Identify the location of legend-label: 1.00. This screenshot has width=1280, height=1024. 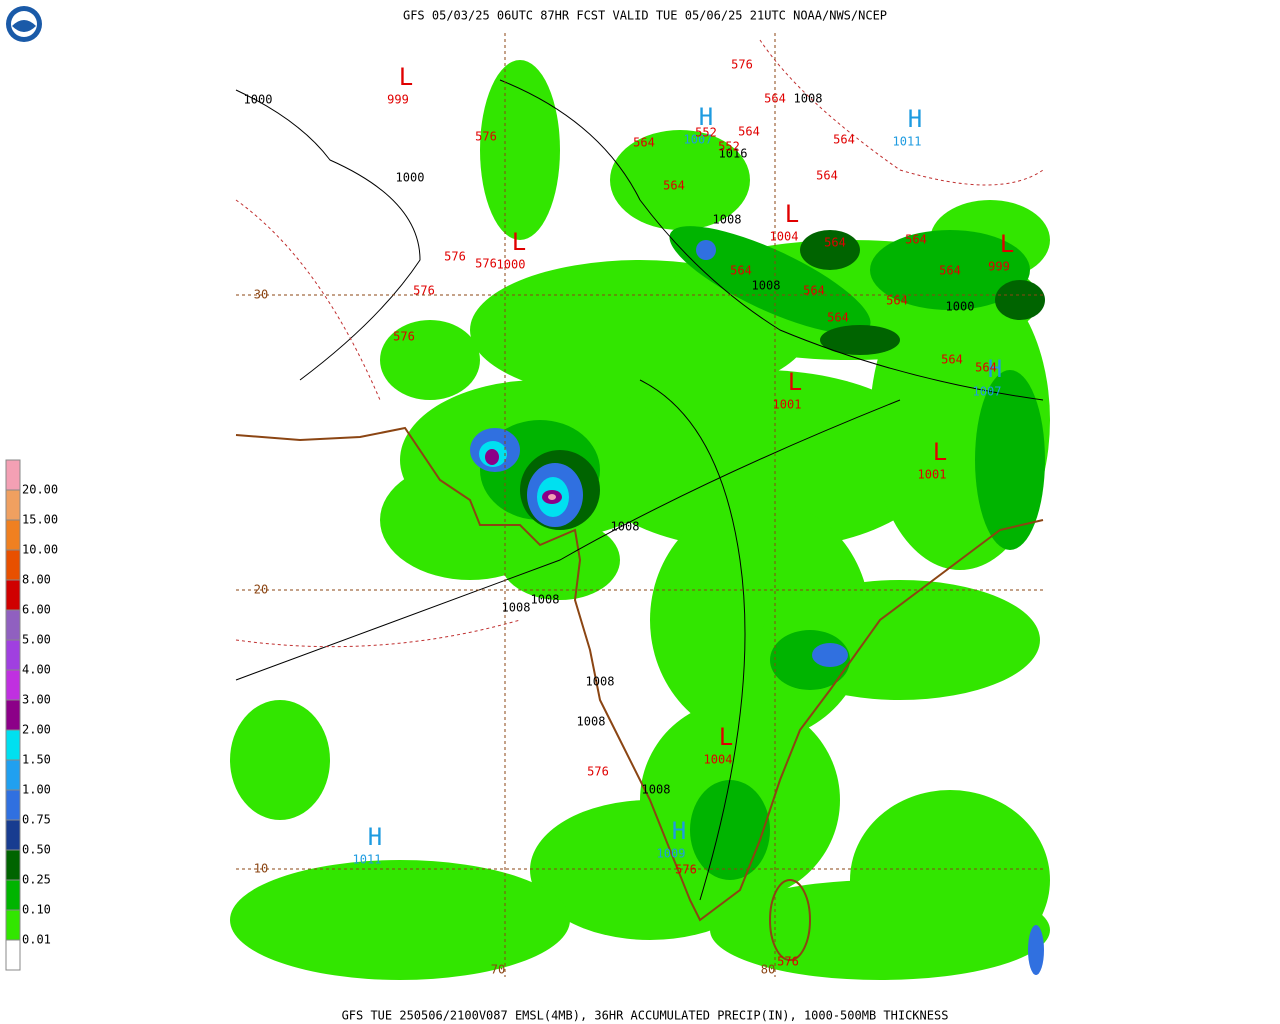
(36, 790).